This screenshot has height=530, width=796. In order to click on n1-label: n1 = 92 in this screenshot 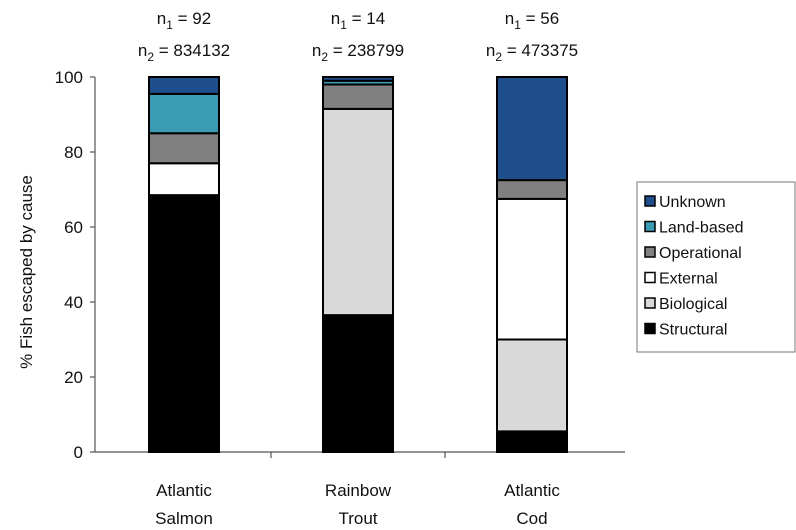, I will do `click(184, 20)`.